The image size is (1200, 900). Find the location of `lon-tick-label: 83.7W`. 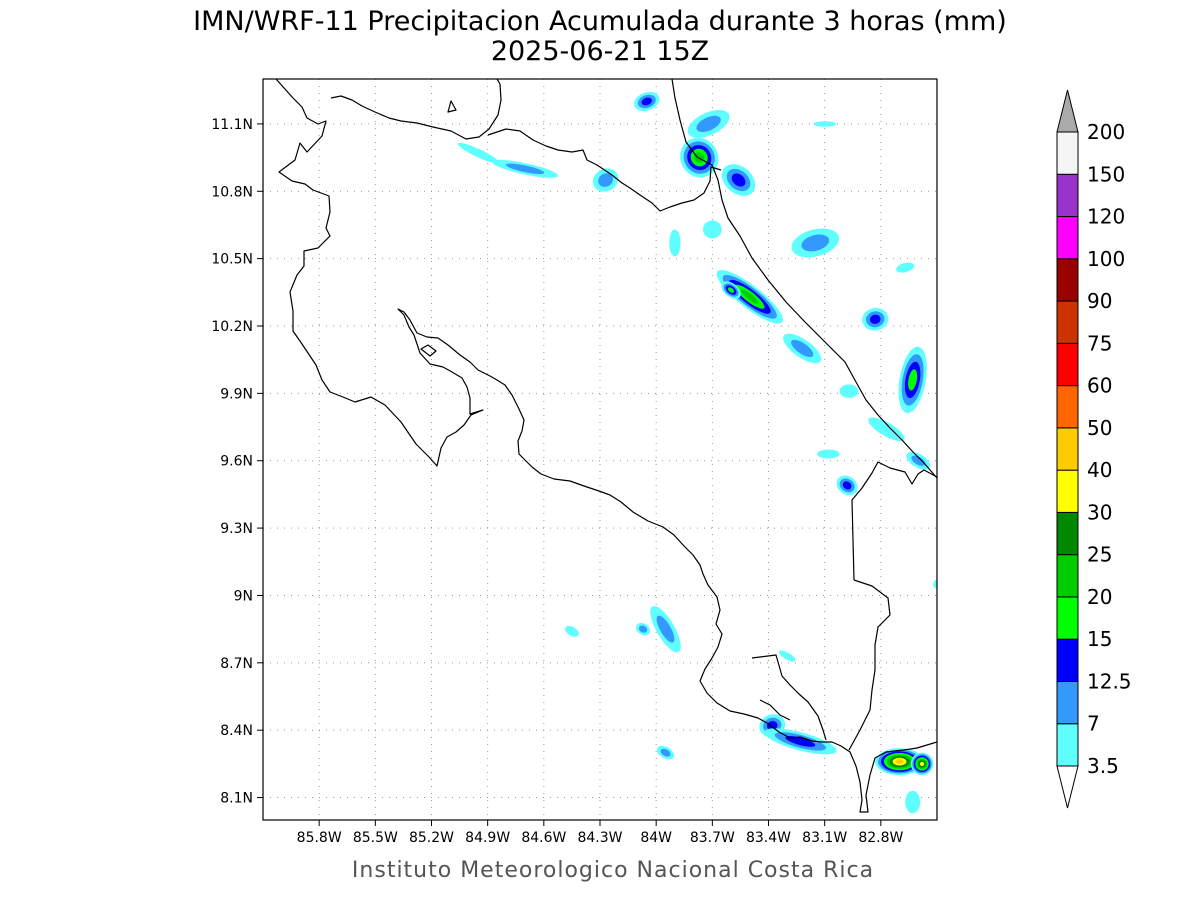

lon-tick-label: 83.7W is located at coordinates (712, 838).